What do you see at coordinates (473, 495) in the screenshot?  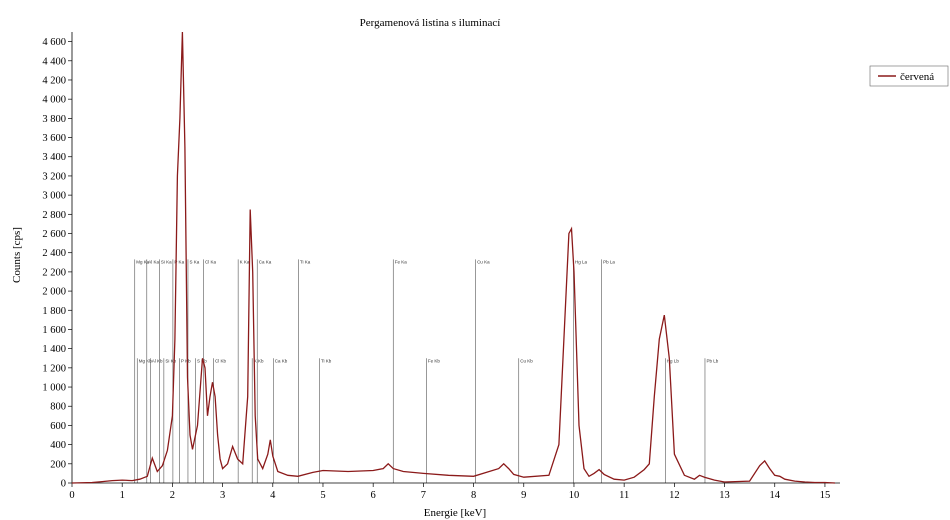 I see `x-tick-label: 8` at bounding box center [473, 495].